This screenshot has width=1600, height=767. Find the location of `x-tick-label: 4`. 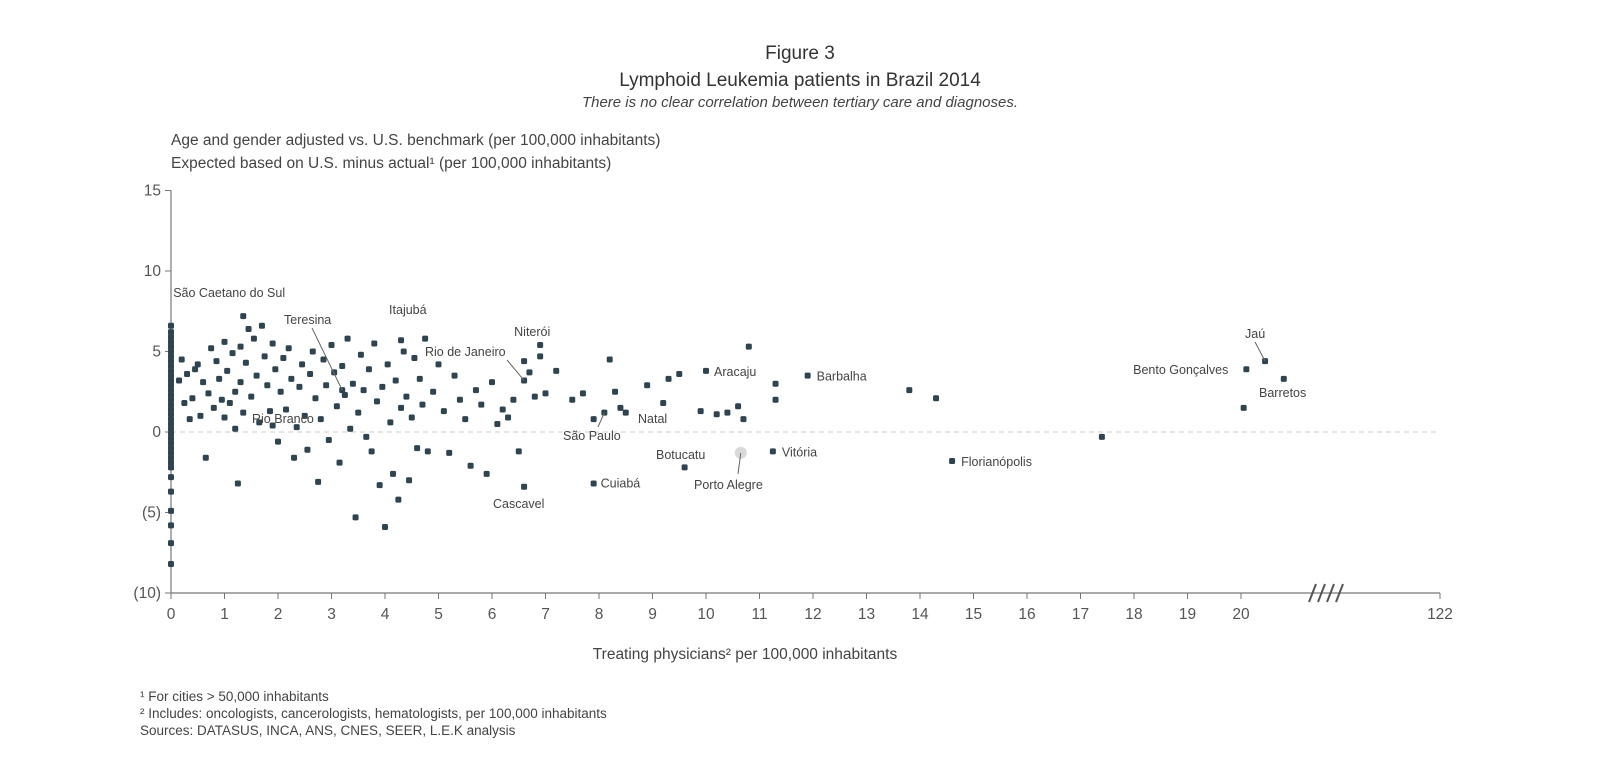

x-tick-label: 4 is located at coordinates (385, 614).